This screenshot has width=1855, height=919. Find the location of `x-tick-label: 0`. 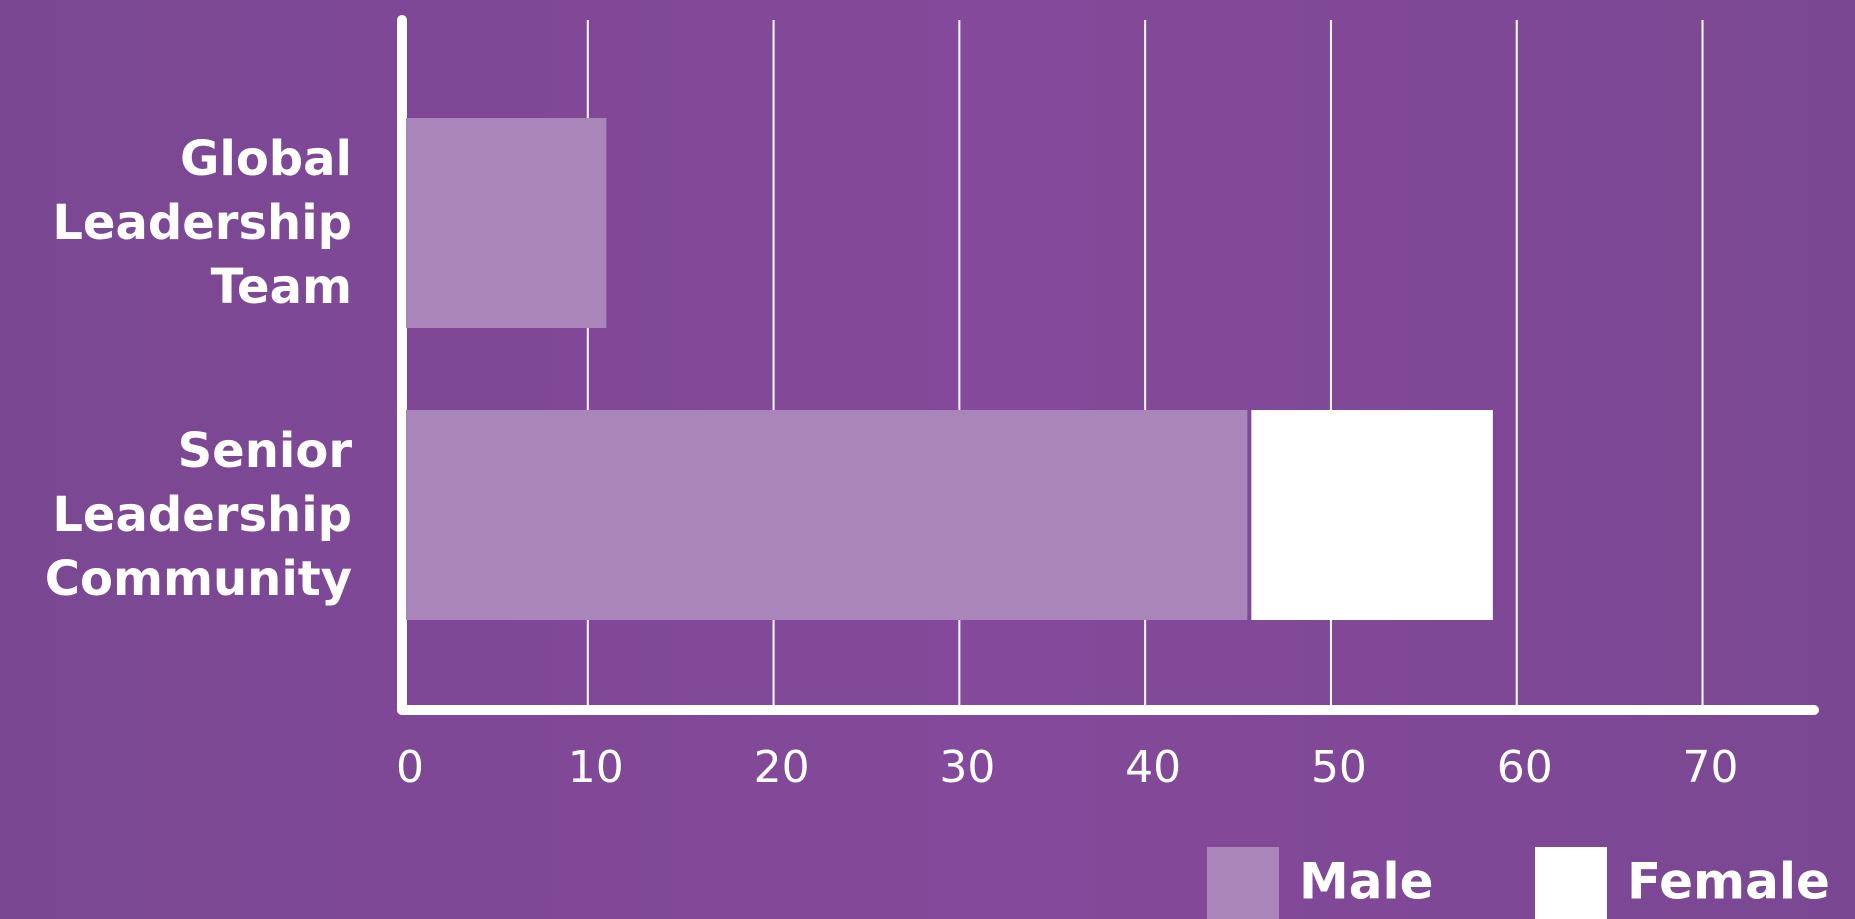

x-tick-label: 0 is located at coordinates (410, 767).